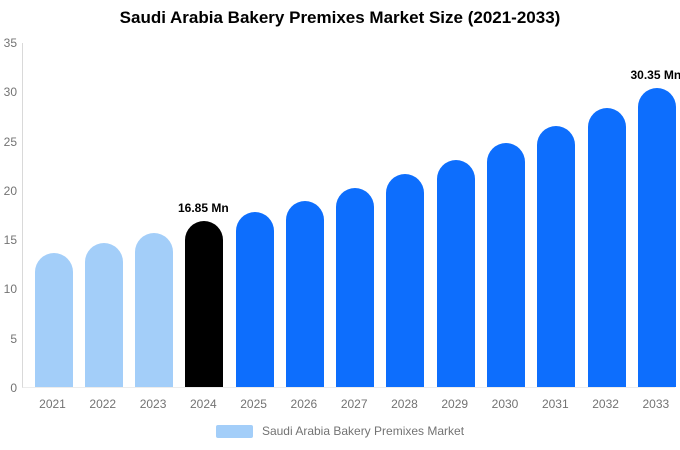  What do you see at coordinates (10, 190) in the screenshot?
I see `y-tick-20: 20` at bounding box center [10, 190].